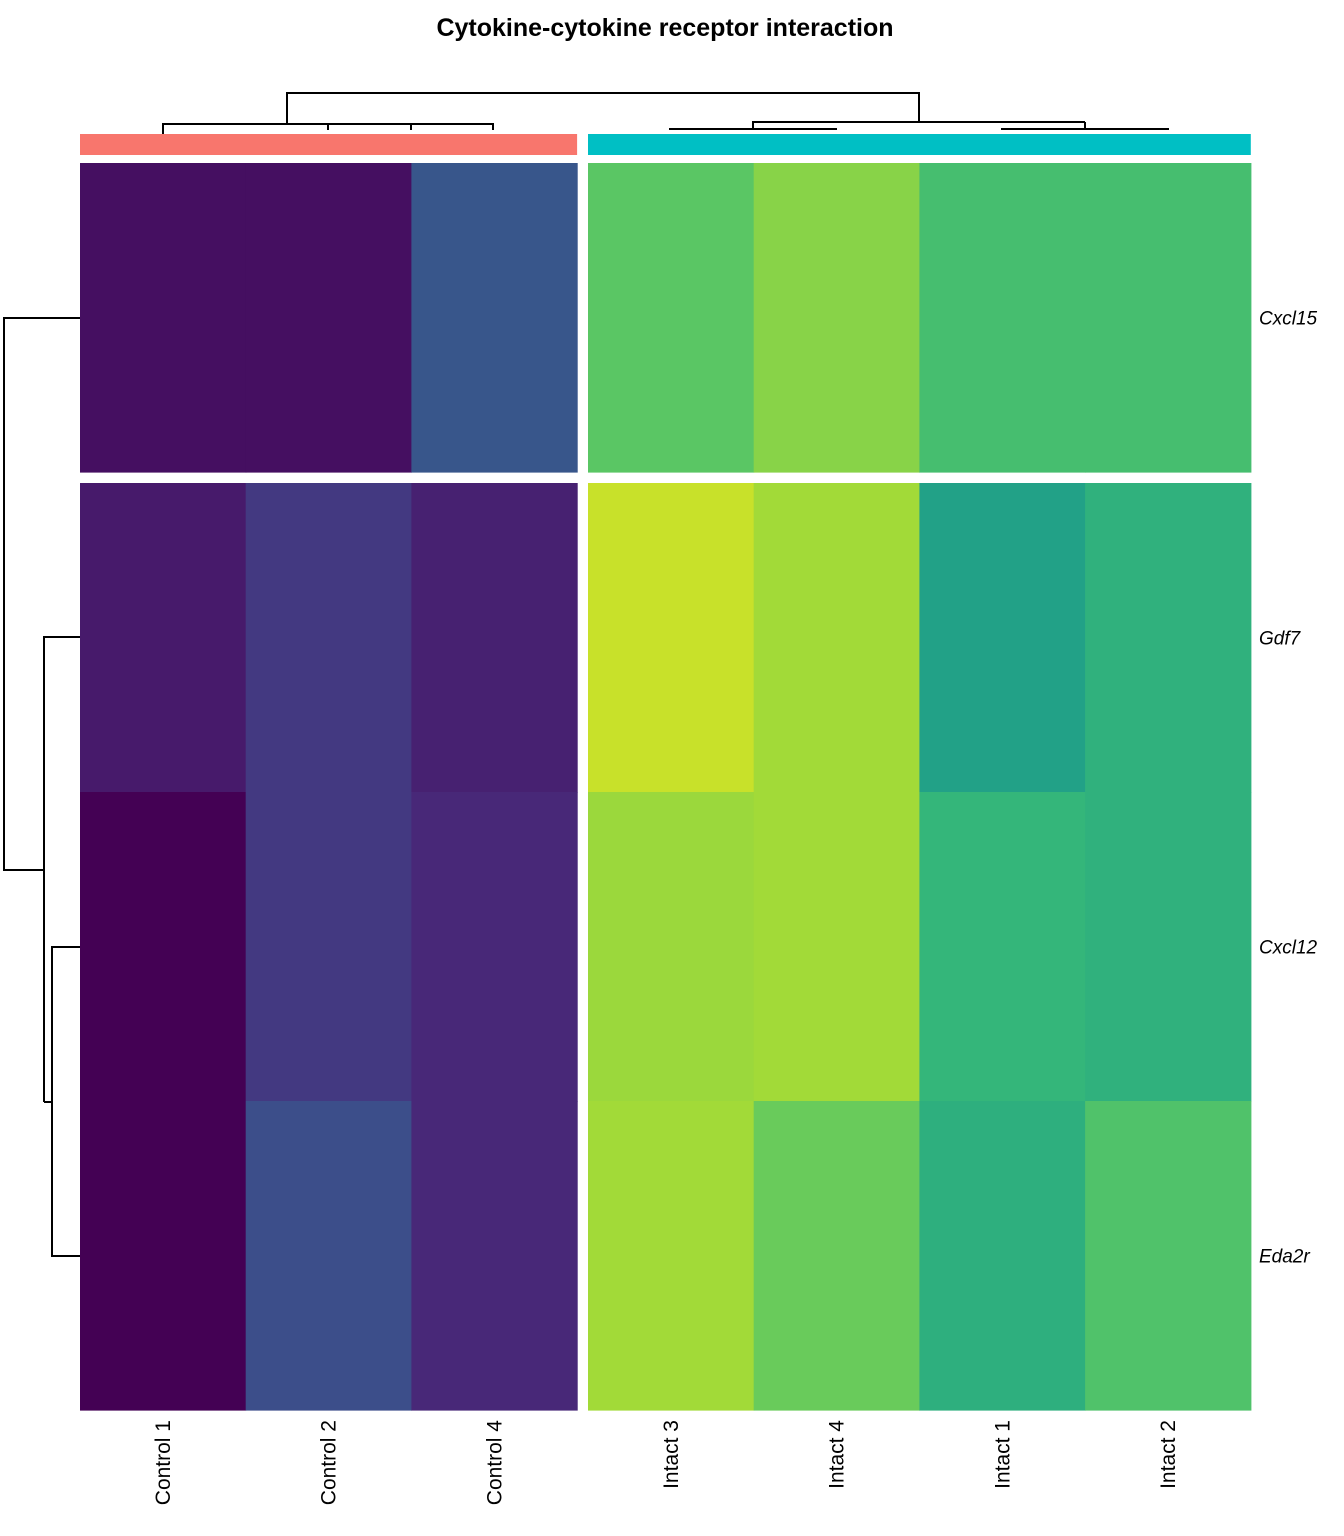 This screenshot has height=1536, width=1344. I want to click on column-label: Control 4, so click(494, 1463).